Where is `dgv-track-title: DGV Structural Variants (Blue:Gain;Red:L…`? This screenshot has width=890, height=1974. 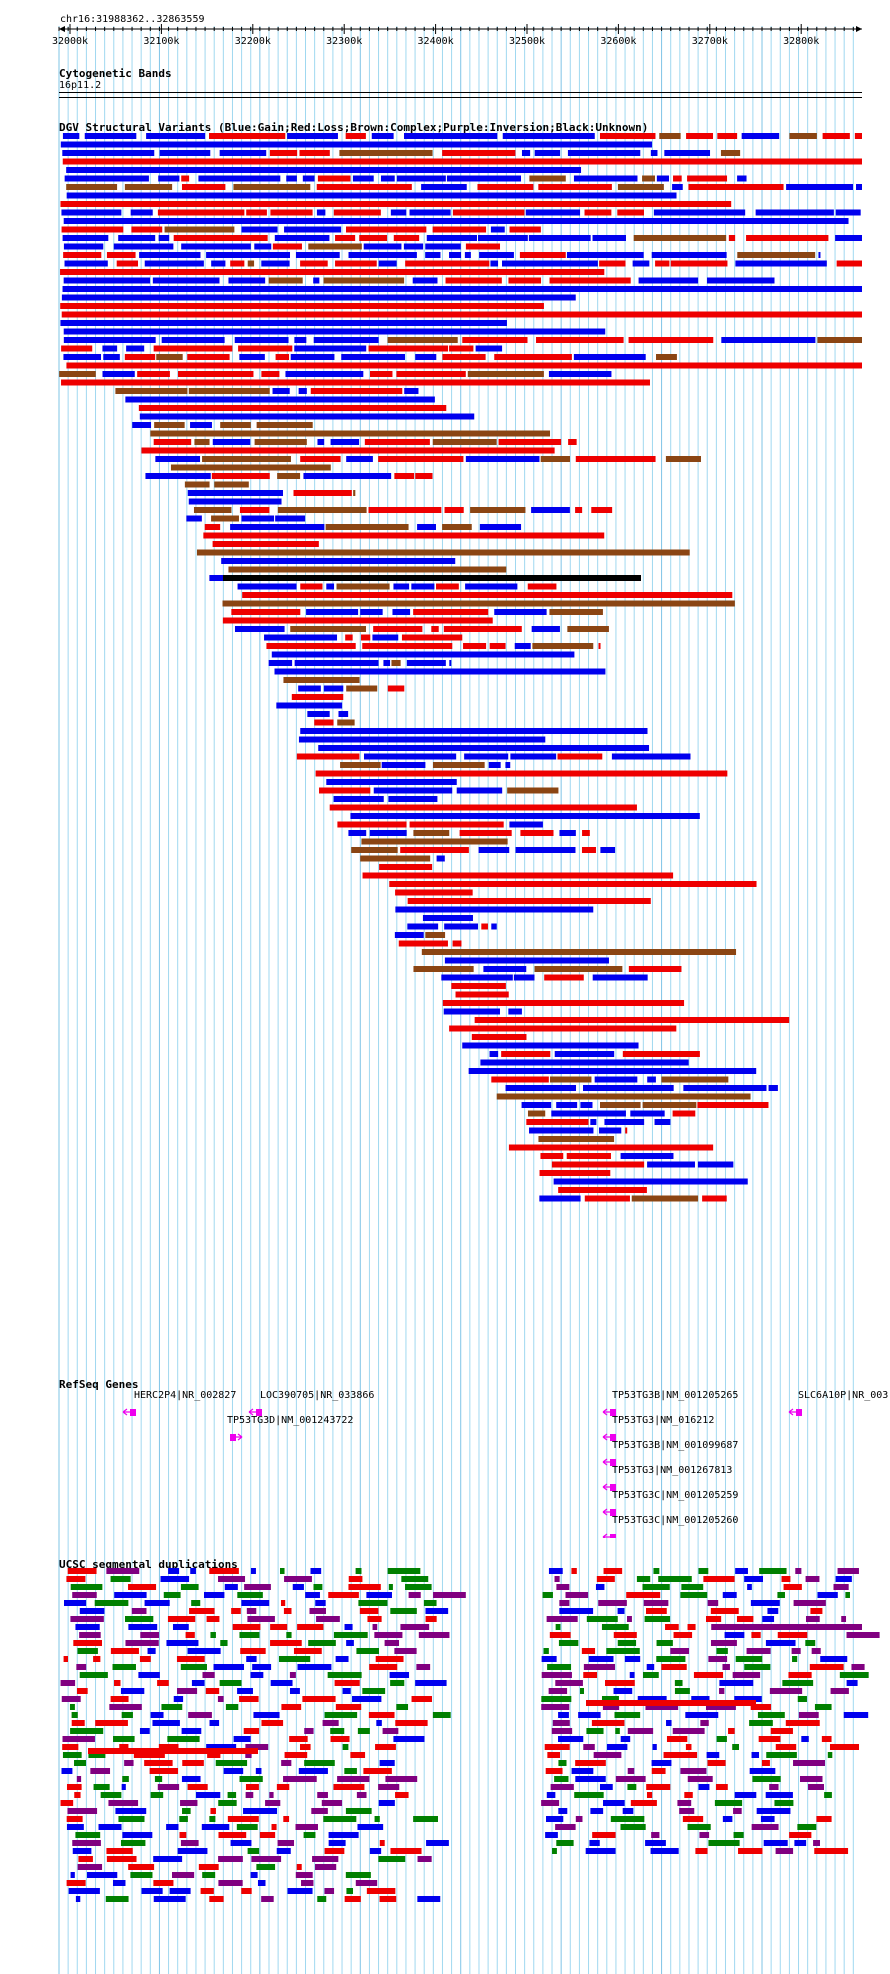 dgv-track-title: DGV Structural Variants (Blue:Gain;Red:L… is located at coordinates (354, 127).